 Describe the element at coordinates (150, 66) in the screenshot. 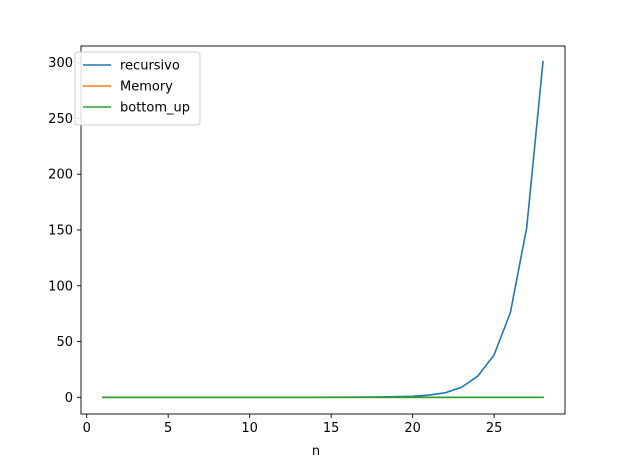

I see `legend-label-recursivo: recursivo` at that location.